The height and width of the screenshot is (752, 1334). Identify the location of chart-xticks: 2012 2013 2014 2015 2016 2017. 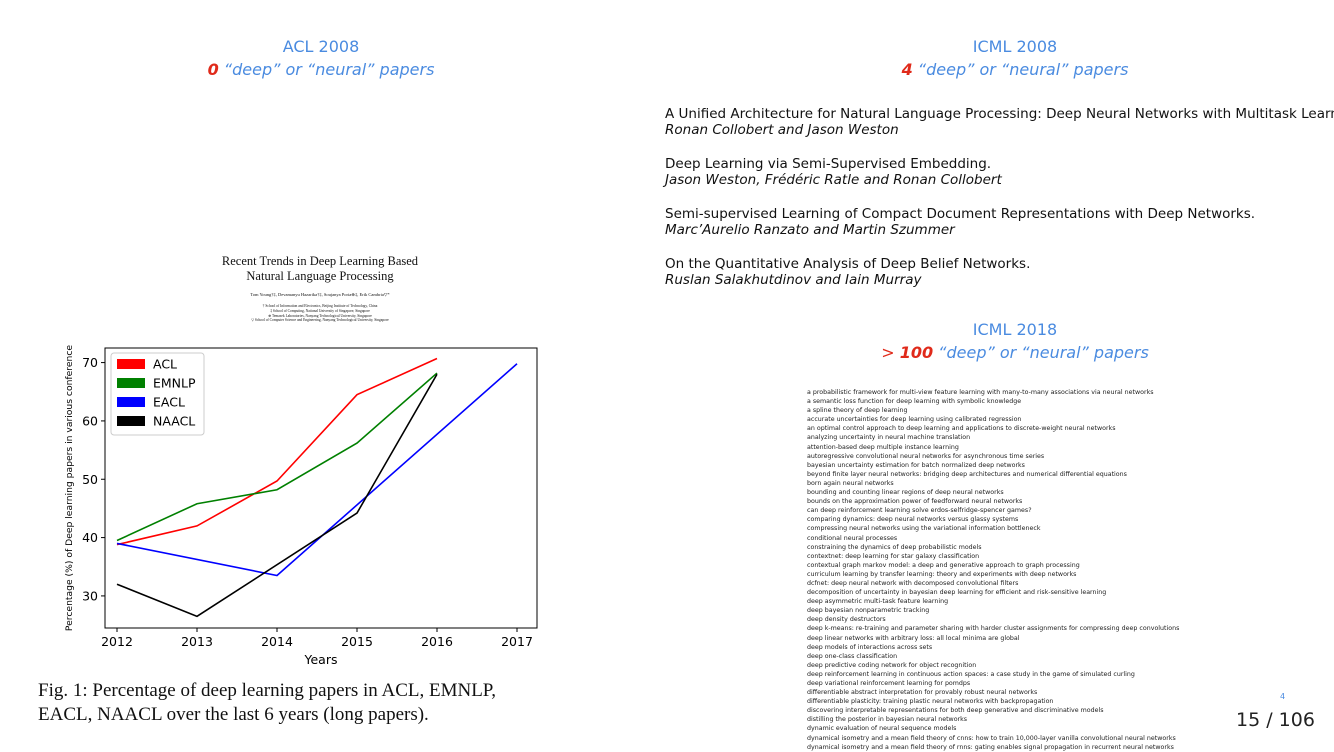
(317, 638).